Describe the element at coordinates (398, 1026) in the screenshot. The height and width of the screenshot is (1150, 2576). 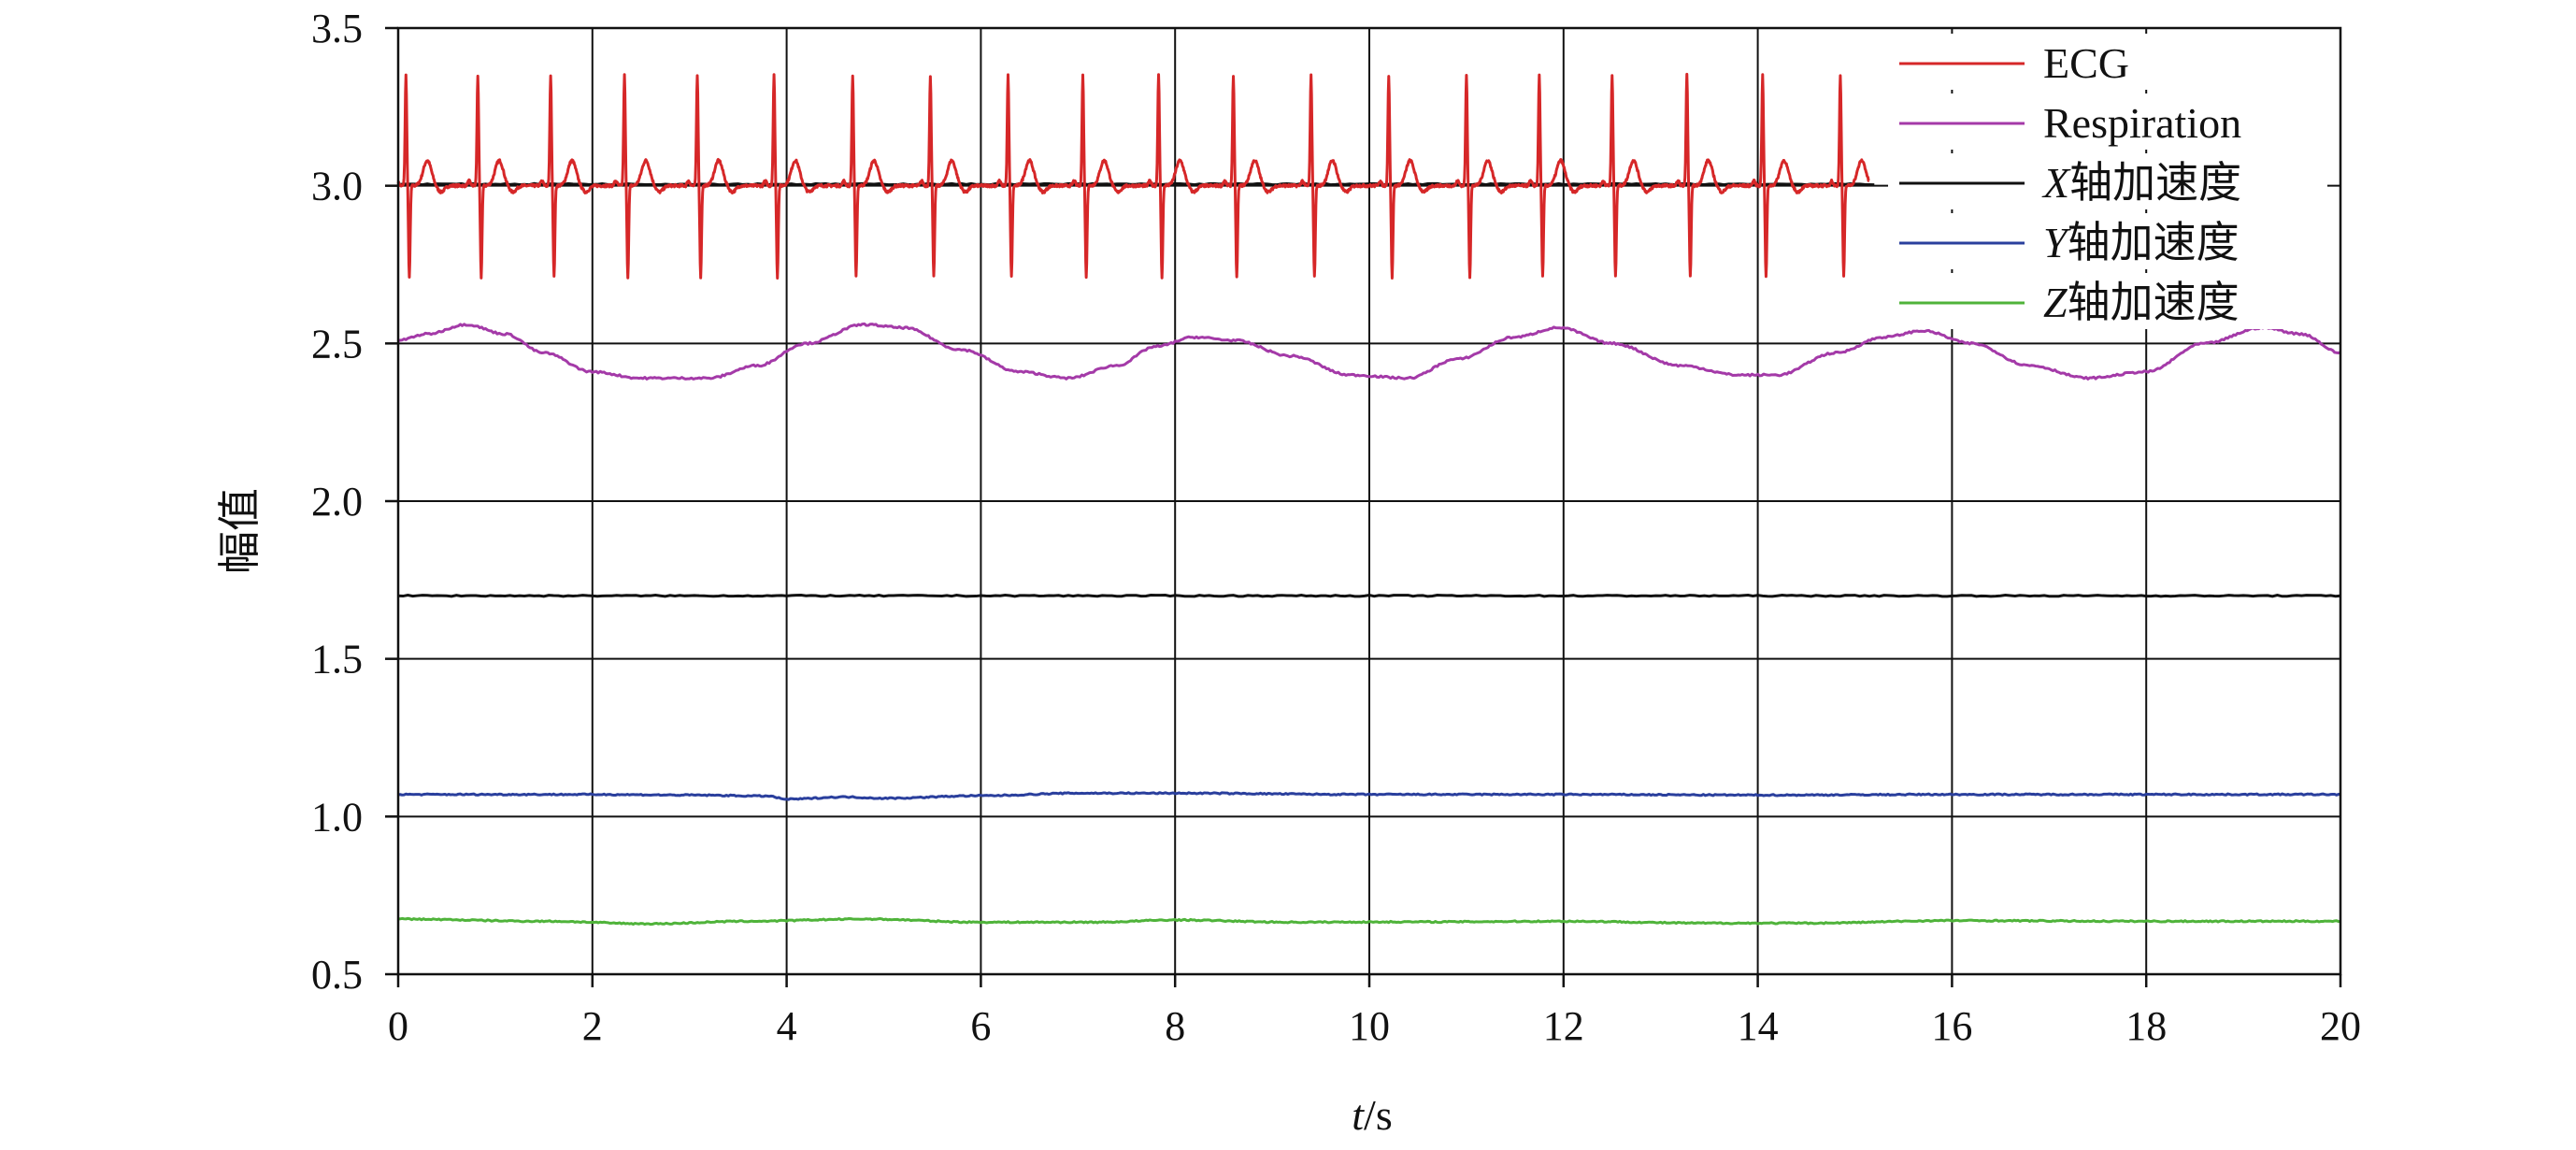
I see `x-tick-label: 0` at that location.